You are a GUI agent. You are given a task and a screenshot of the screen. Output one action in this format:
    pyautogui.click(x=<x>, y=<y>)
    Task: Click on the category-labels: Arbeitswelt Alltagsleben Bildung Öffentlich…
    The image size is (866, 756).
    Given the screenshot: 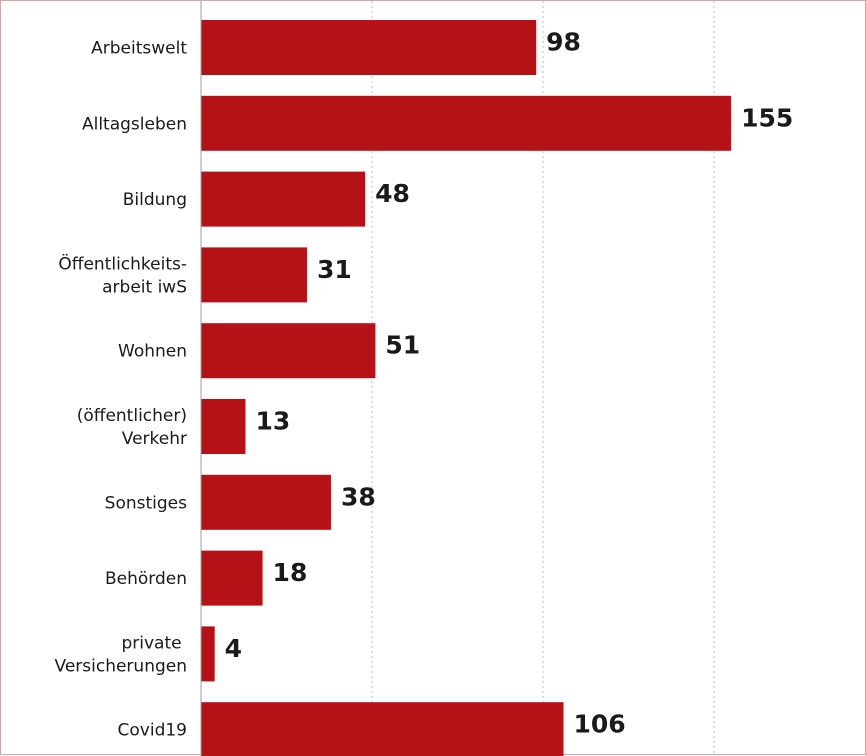 What is the action you would take?
    pyautogui.click(x=121, y=390)
    